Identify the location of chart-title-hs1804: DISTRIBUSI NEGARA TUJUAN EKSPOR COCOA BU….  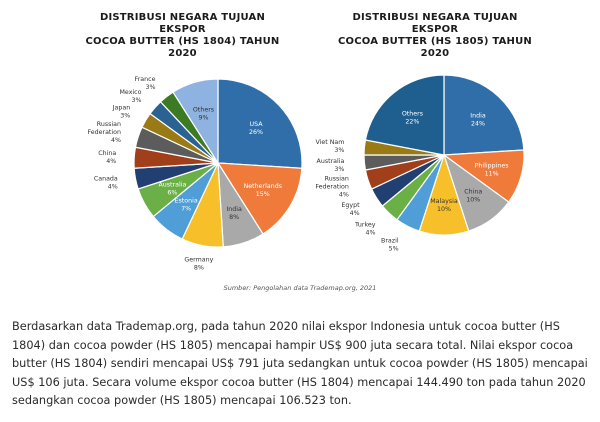
(182, 36).